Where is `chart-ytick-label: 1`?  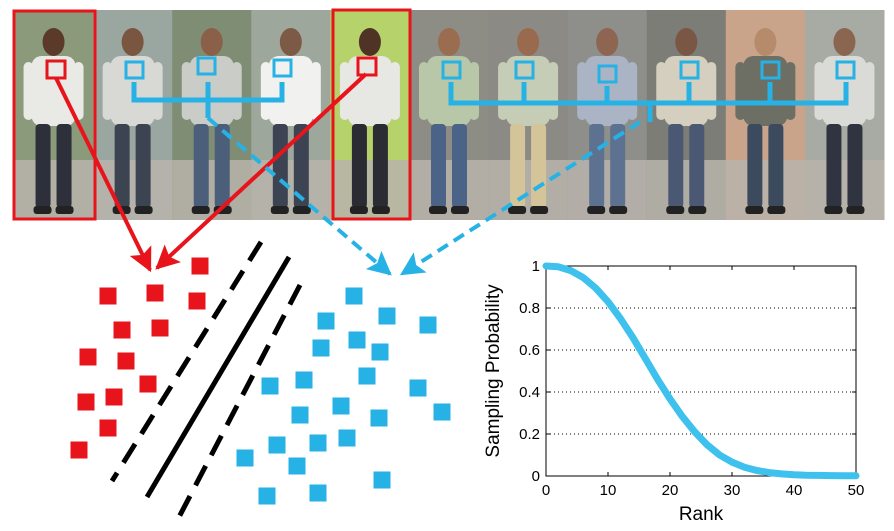
chart-ytick-label: 1 is located at coordinates (536, 266).